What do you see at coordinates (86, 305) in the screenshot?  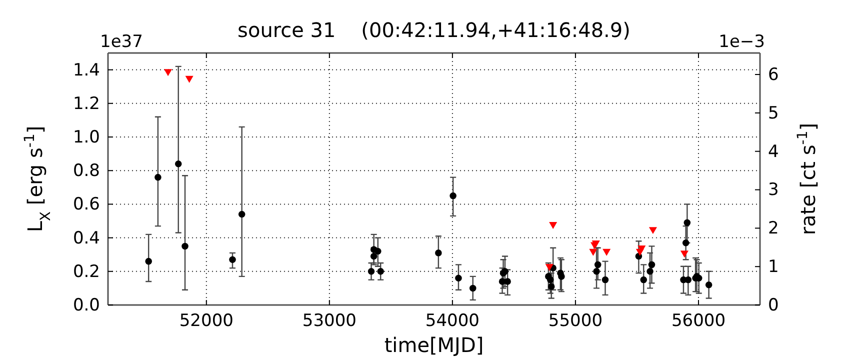 I see `y-tick-label: 0.0` at bounding box center [86, 305].